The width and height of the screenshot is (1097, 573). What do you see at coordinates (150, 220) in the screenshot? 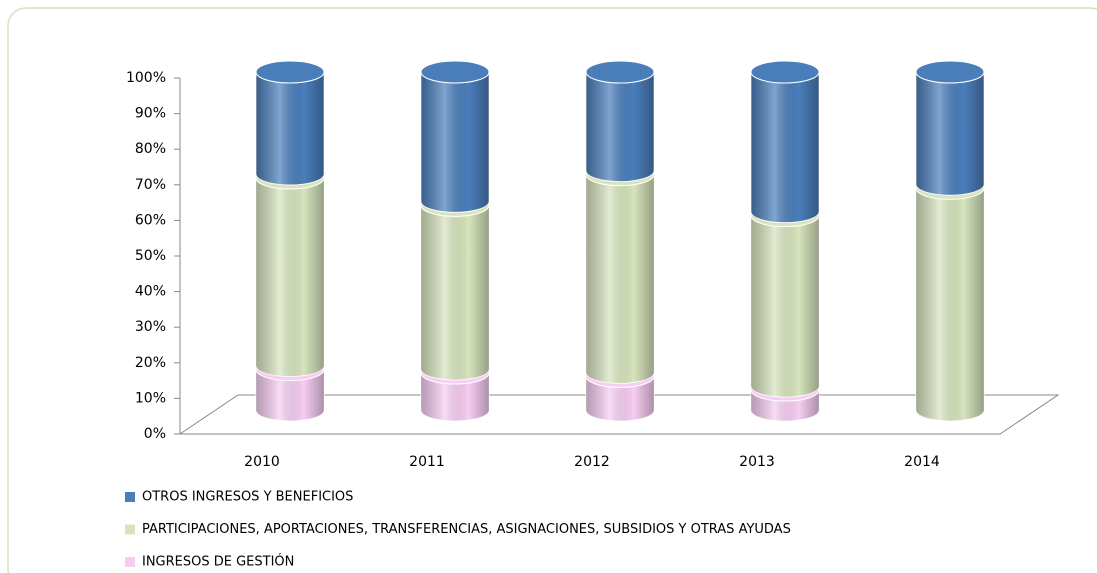
I see `y-tick-label: 60%` at bounding box center [150, 220].